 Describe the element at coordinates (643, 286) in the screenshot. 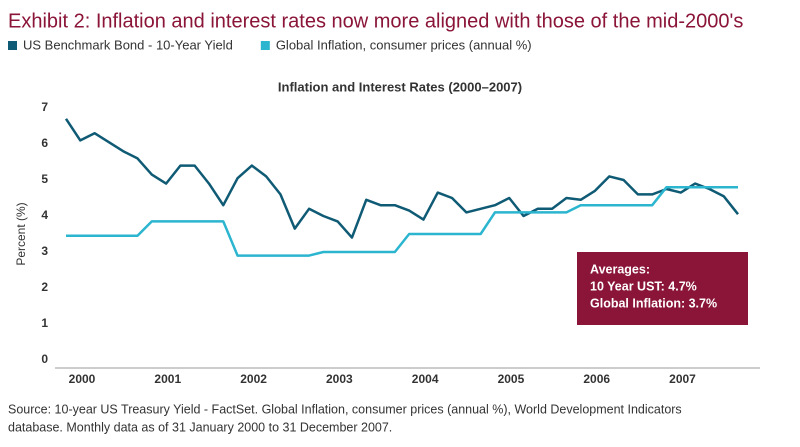

I see `annotation-text: 10 Year UST: 4.7%` at that location.